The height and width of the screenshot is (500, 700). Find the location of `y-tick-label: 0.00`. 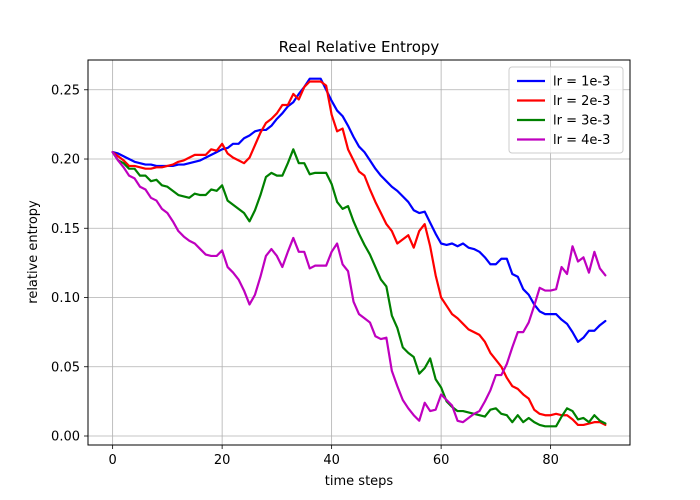

y-tick-label: 0.00 is located at coordinates (65, 436).